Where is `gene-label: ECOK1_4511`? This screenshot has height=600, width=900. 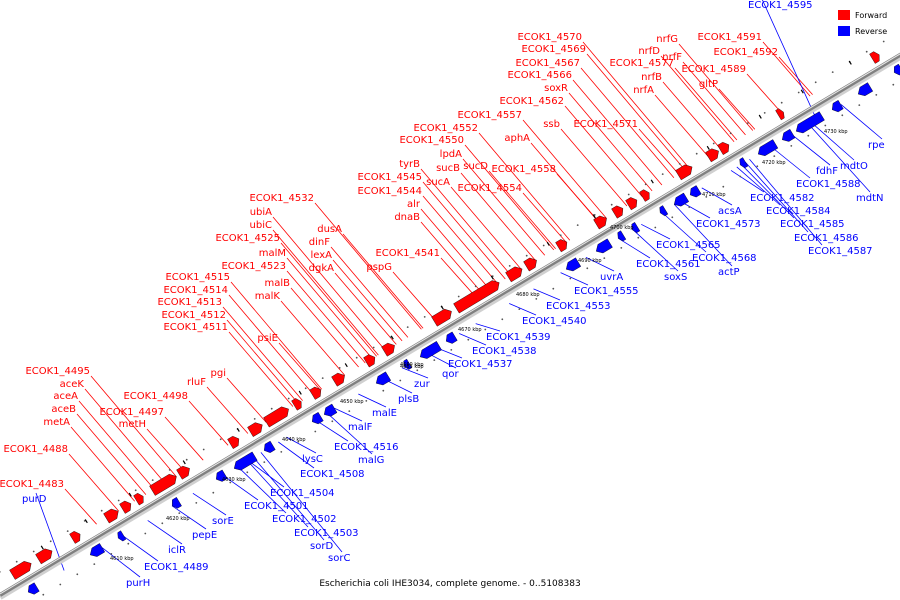
gene-label: ECOK1_4511 is located at coordinates (195, 327).